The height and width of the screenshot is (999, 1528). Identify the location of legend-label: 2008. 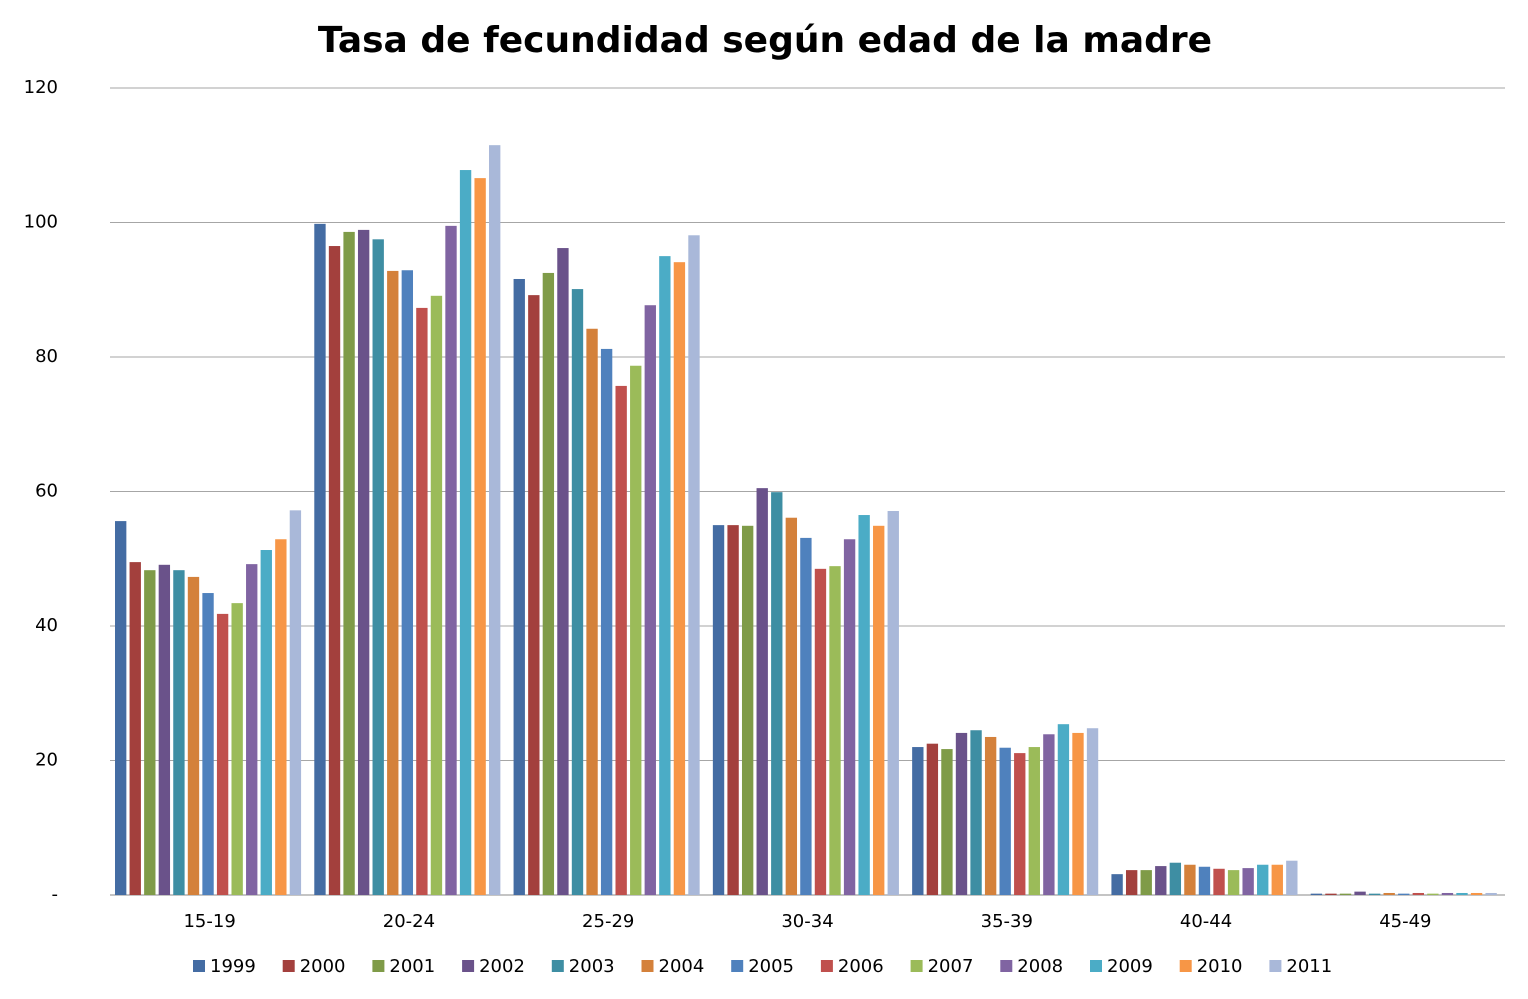
(1040, 966).